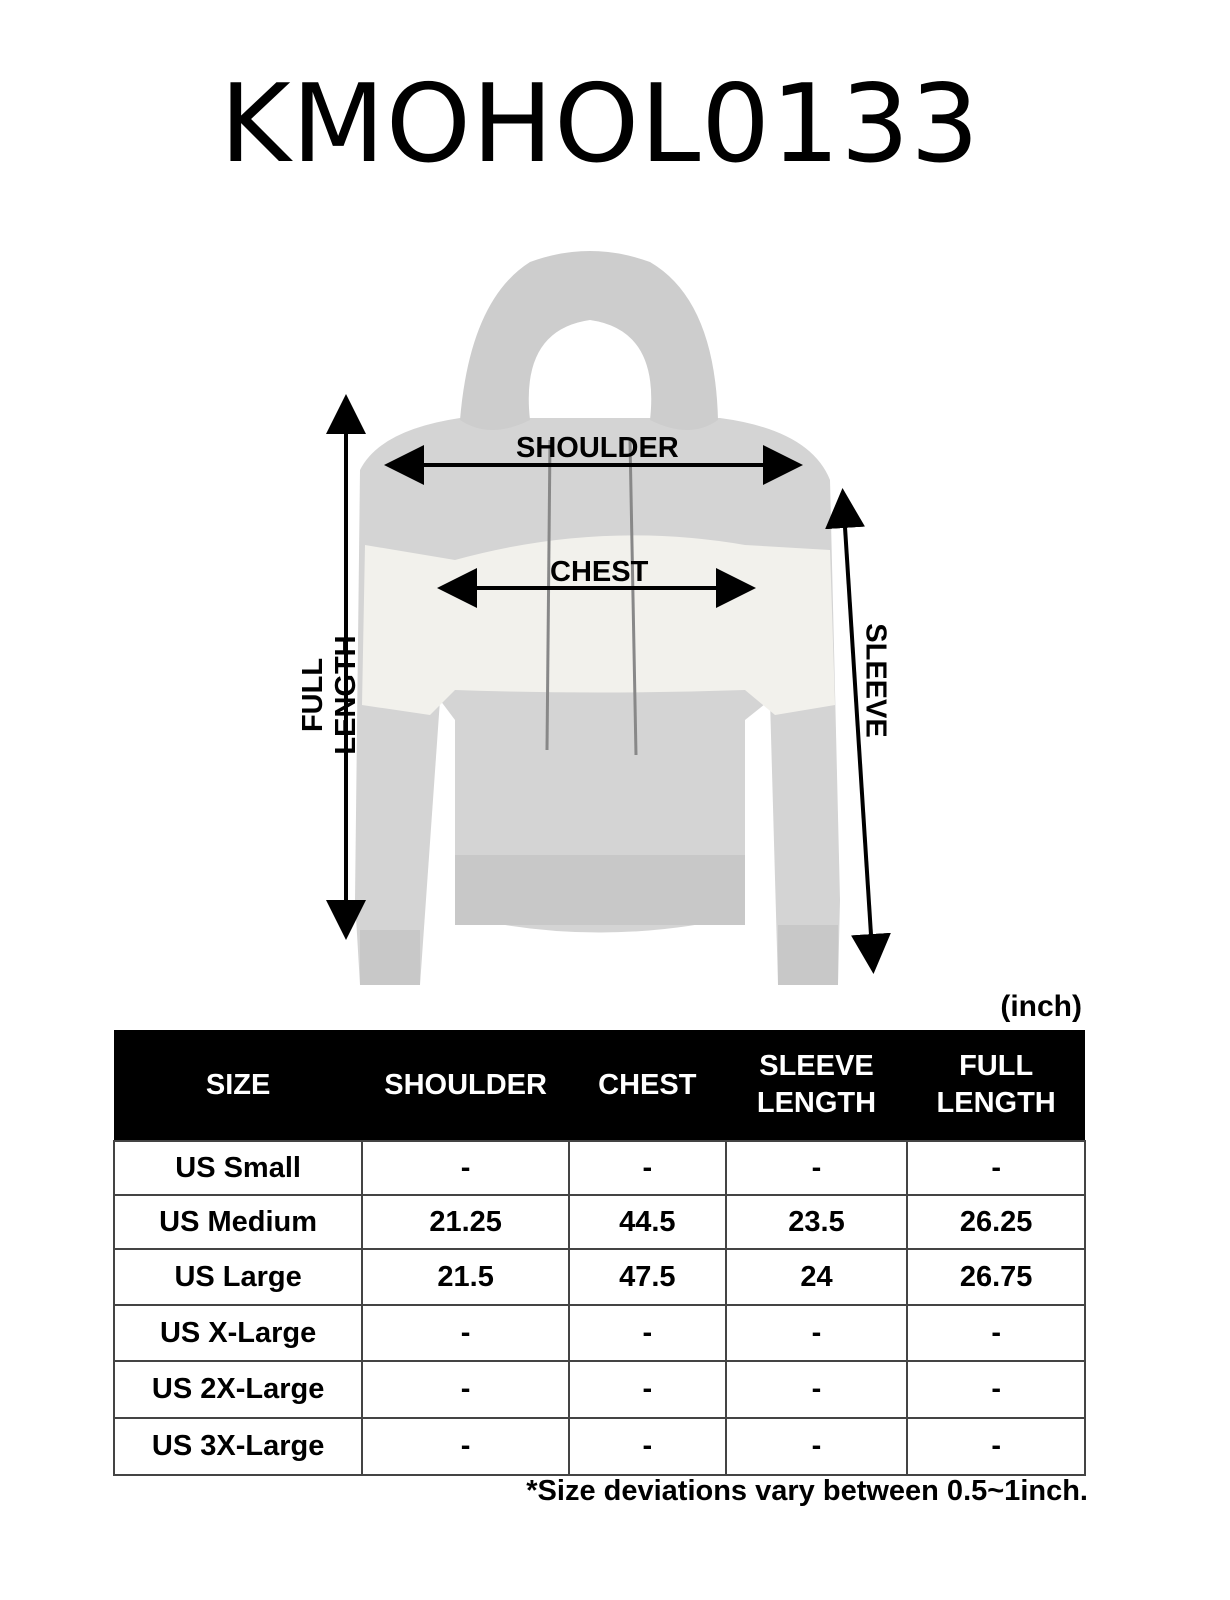 This screenshot has width=1230, height=1600. Describe the element at coordinates (816, 1277) in the screenshot. I see `table-cell: 24` at that location.